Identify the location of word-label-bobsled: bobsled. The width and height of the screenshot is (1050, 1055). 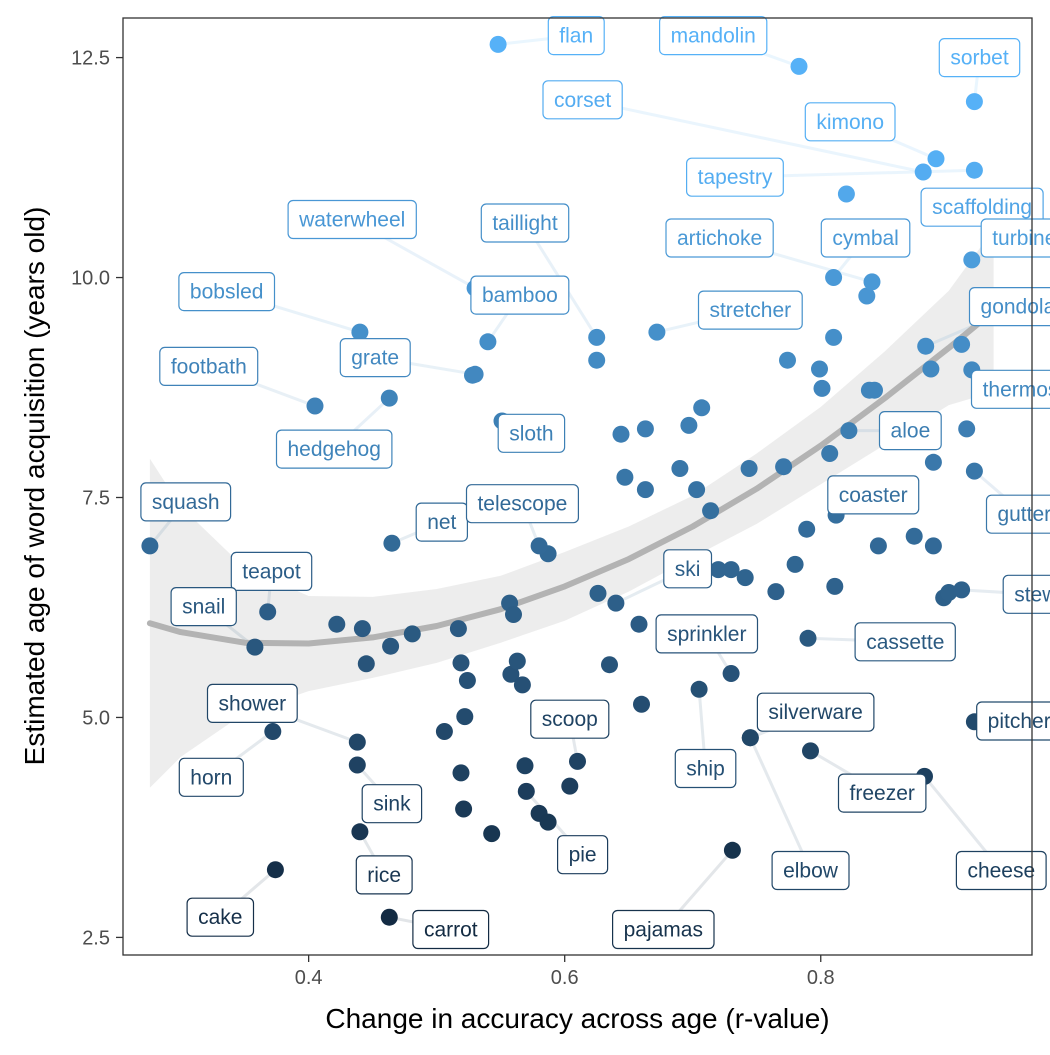
(227, 292).